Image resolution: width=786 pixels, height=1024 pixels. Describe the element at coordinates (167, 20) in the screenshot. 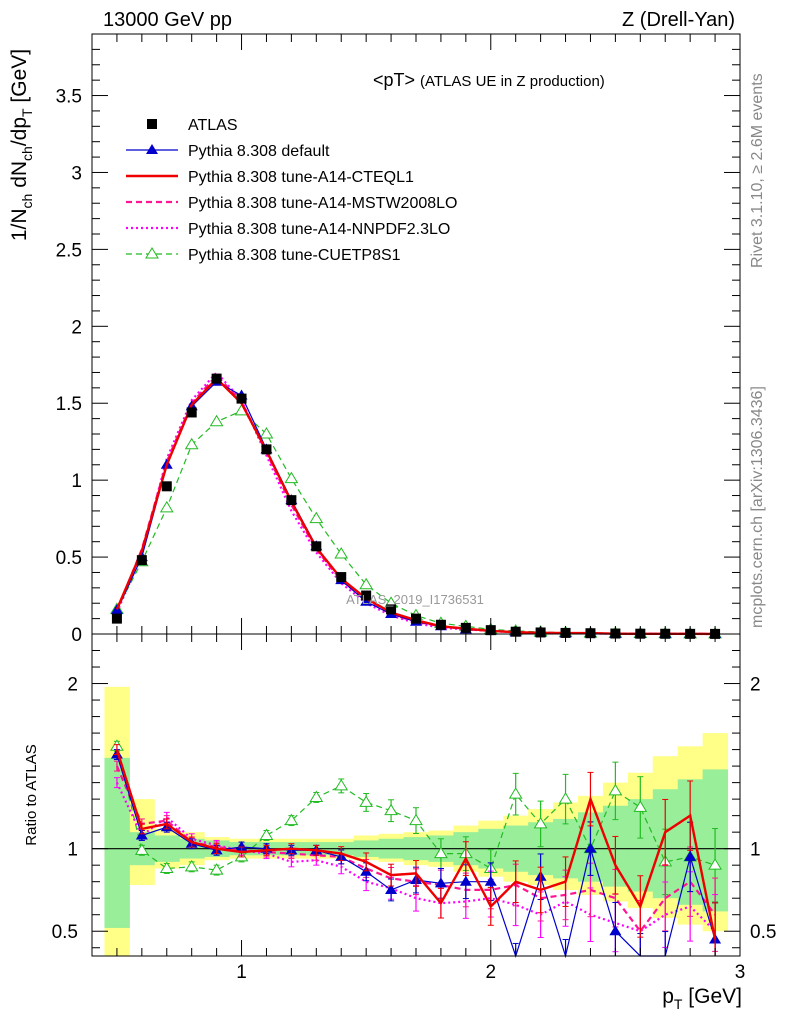

I see `header-left: 13000 GeV pp` at that location.